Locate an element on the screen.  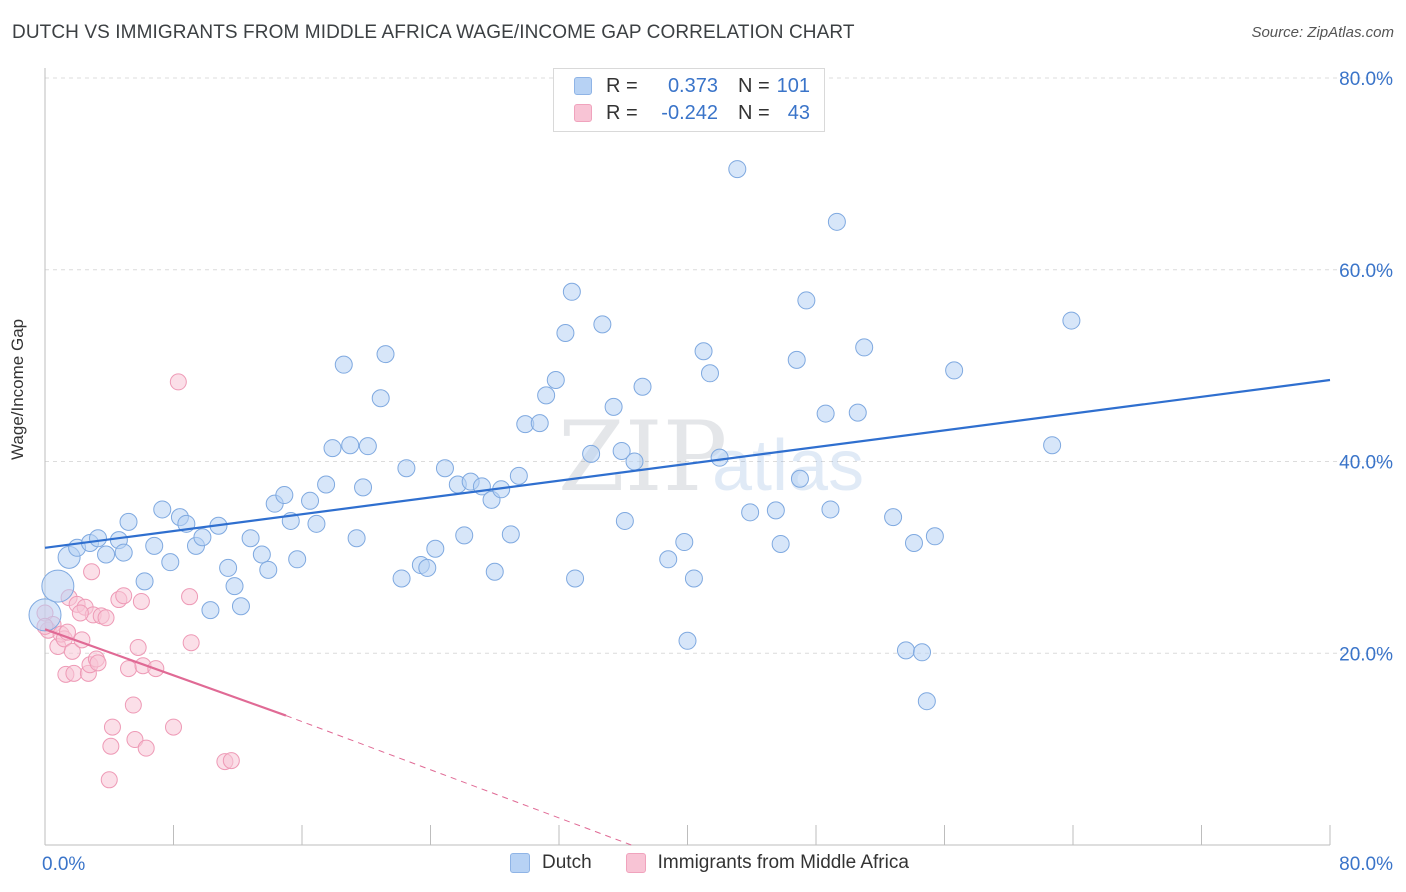
y-tick-label: 60.0% is located at coordinates (1366, 271).